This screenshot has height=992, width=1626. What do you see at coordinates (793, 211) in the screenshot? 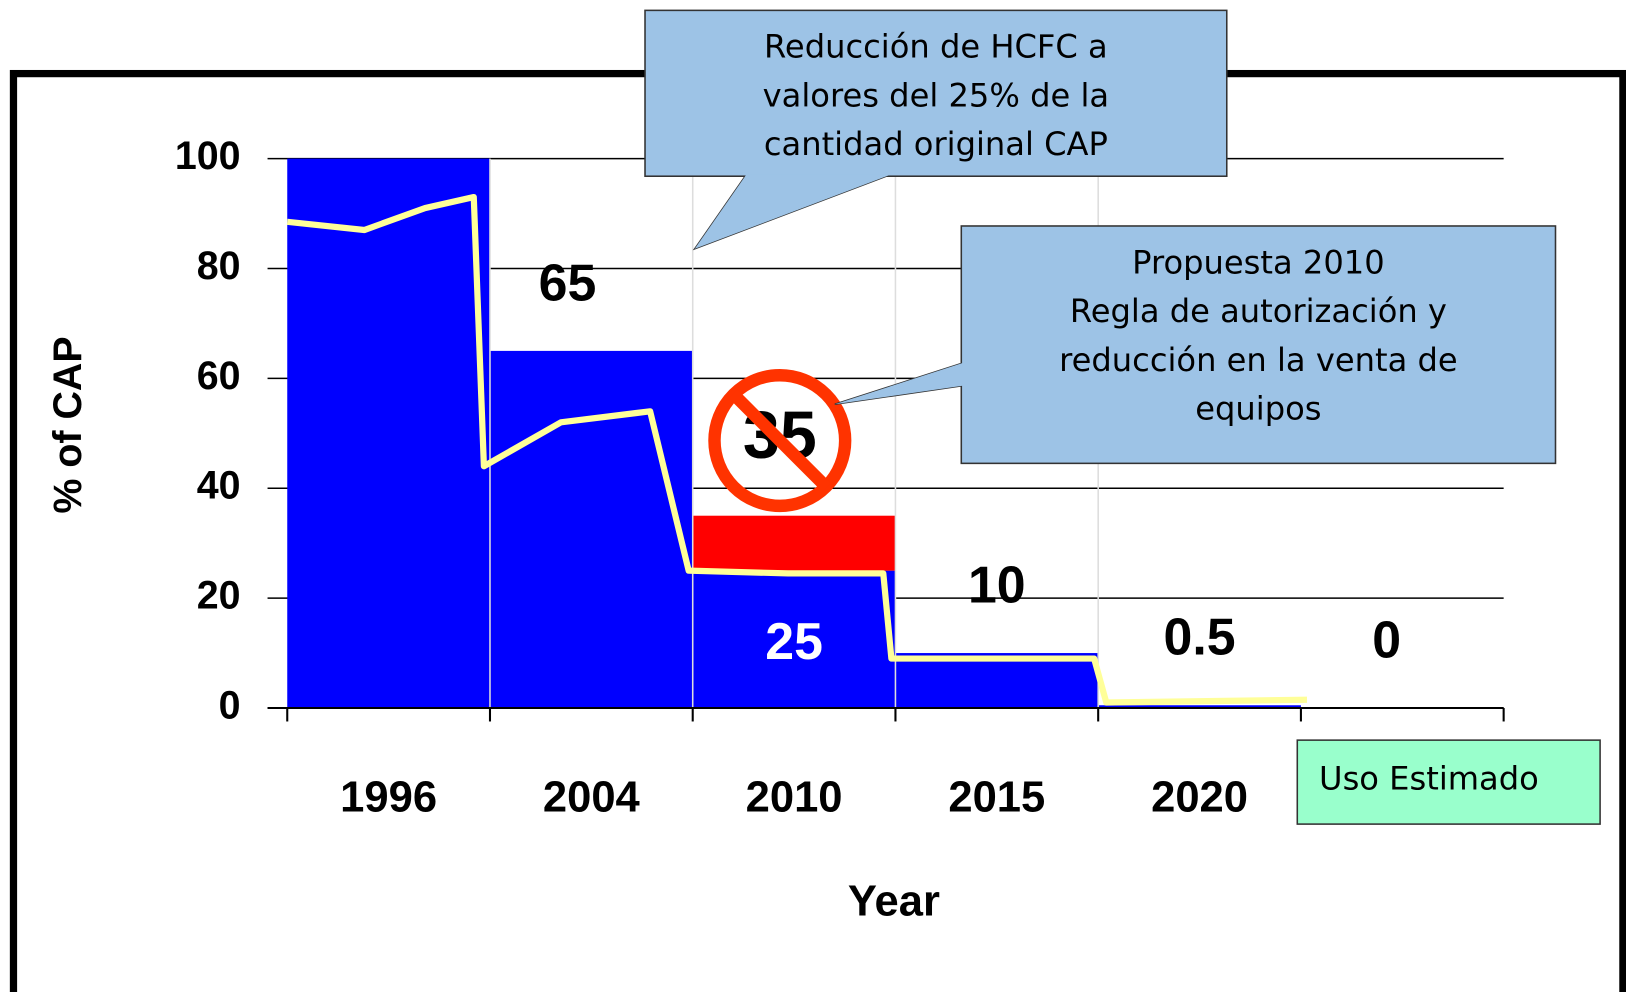
I see `callout-1-pointer-fill` at bounding box center [793, 211].